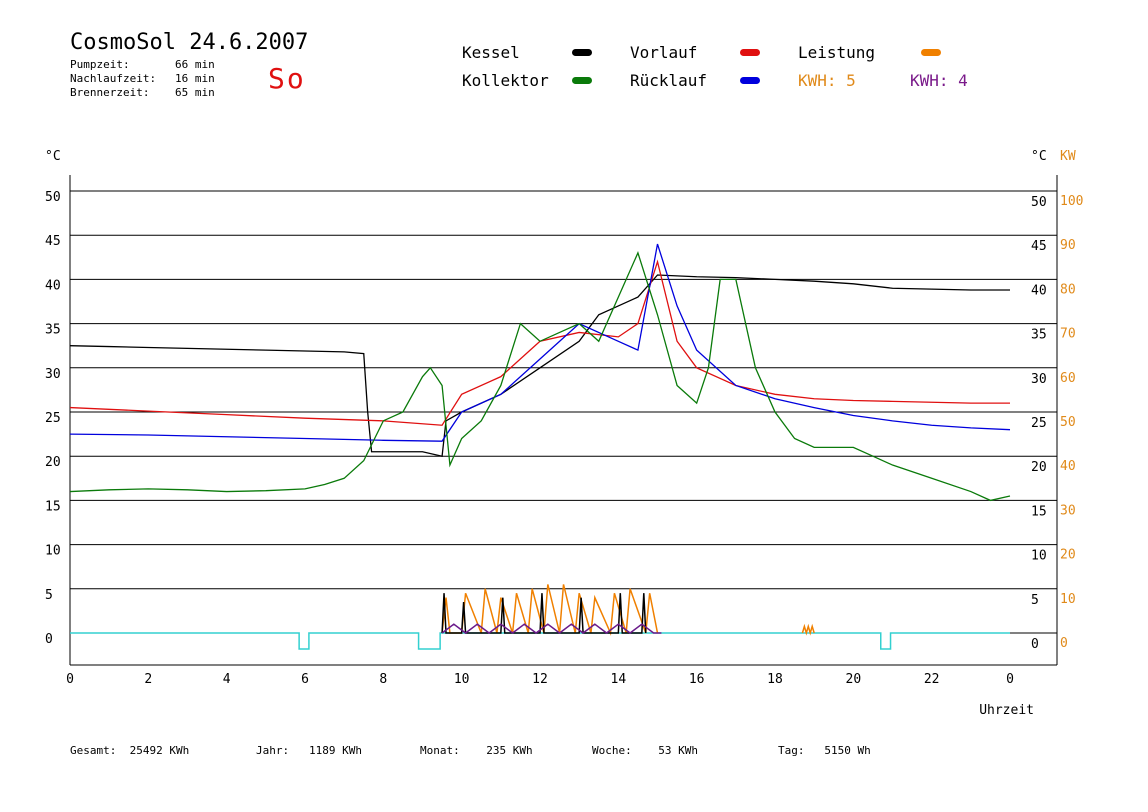 The width and height of the screenshot is (1148, 812). What do you see at coordinates (53, 374) in the screenshot?
I see `y-tick-label: 30` at bounding box center [53, 374].